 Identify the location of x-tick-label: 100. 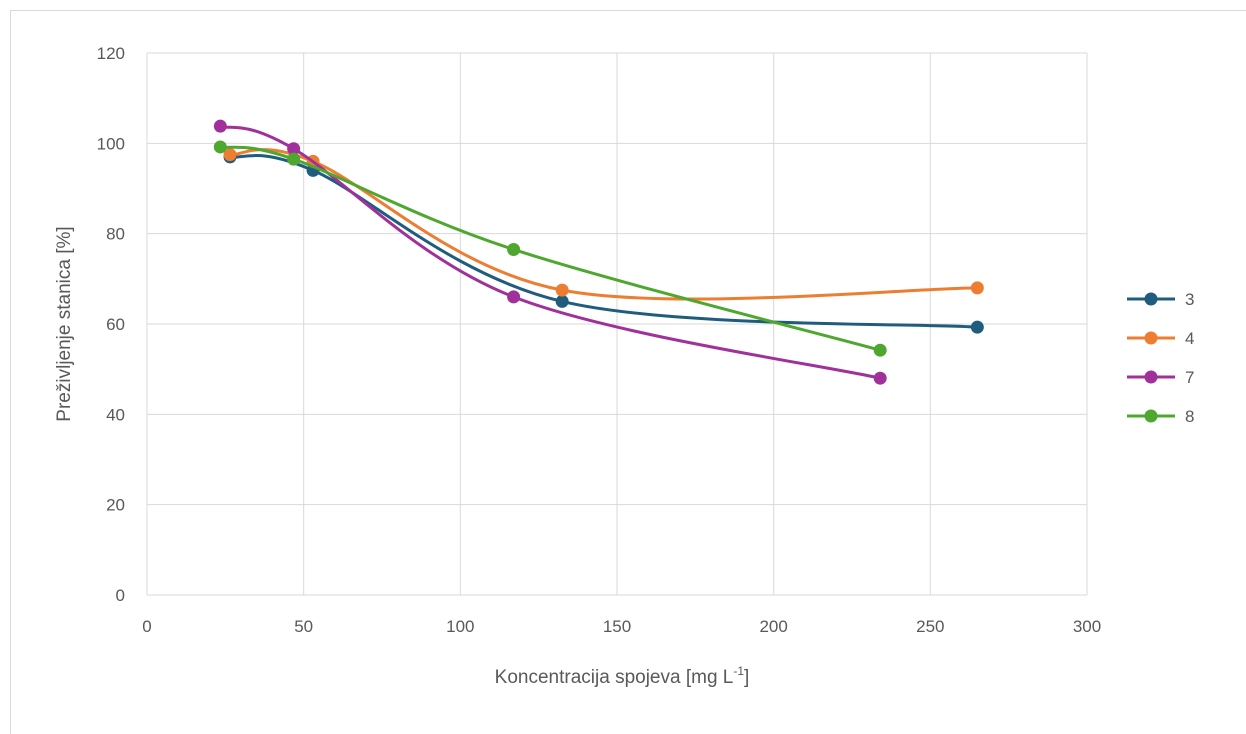
(460, 626).